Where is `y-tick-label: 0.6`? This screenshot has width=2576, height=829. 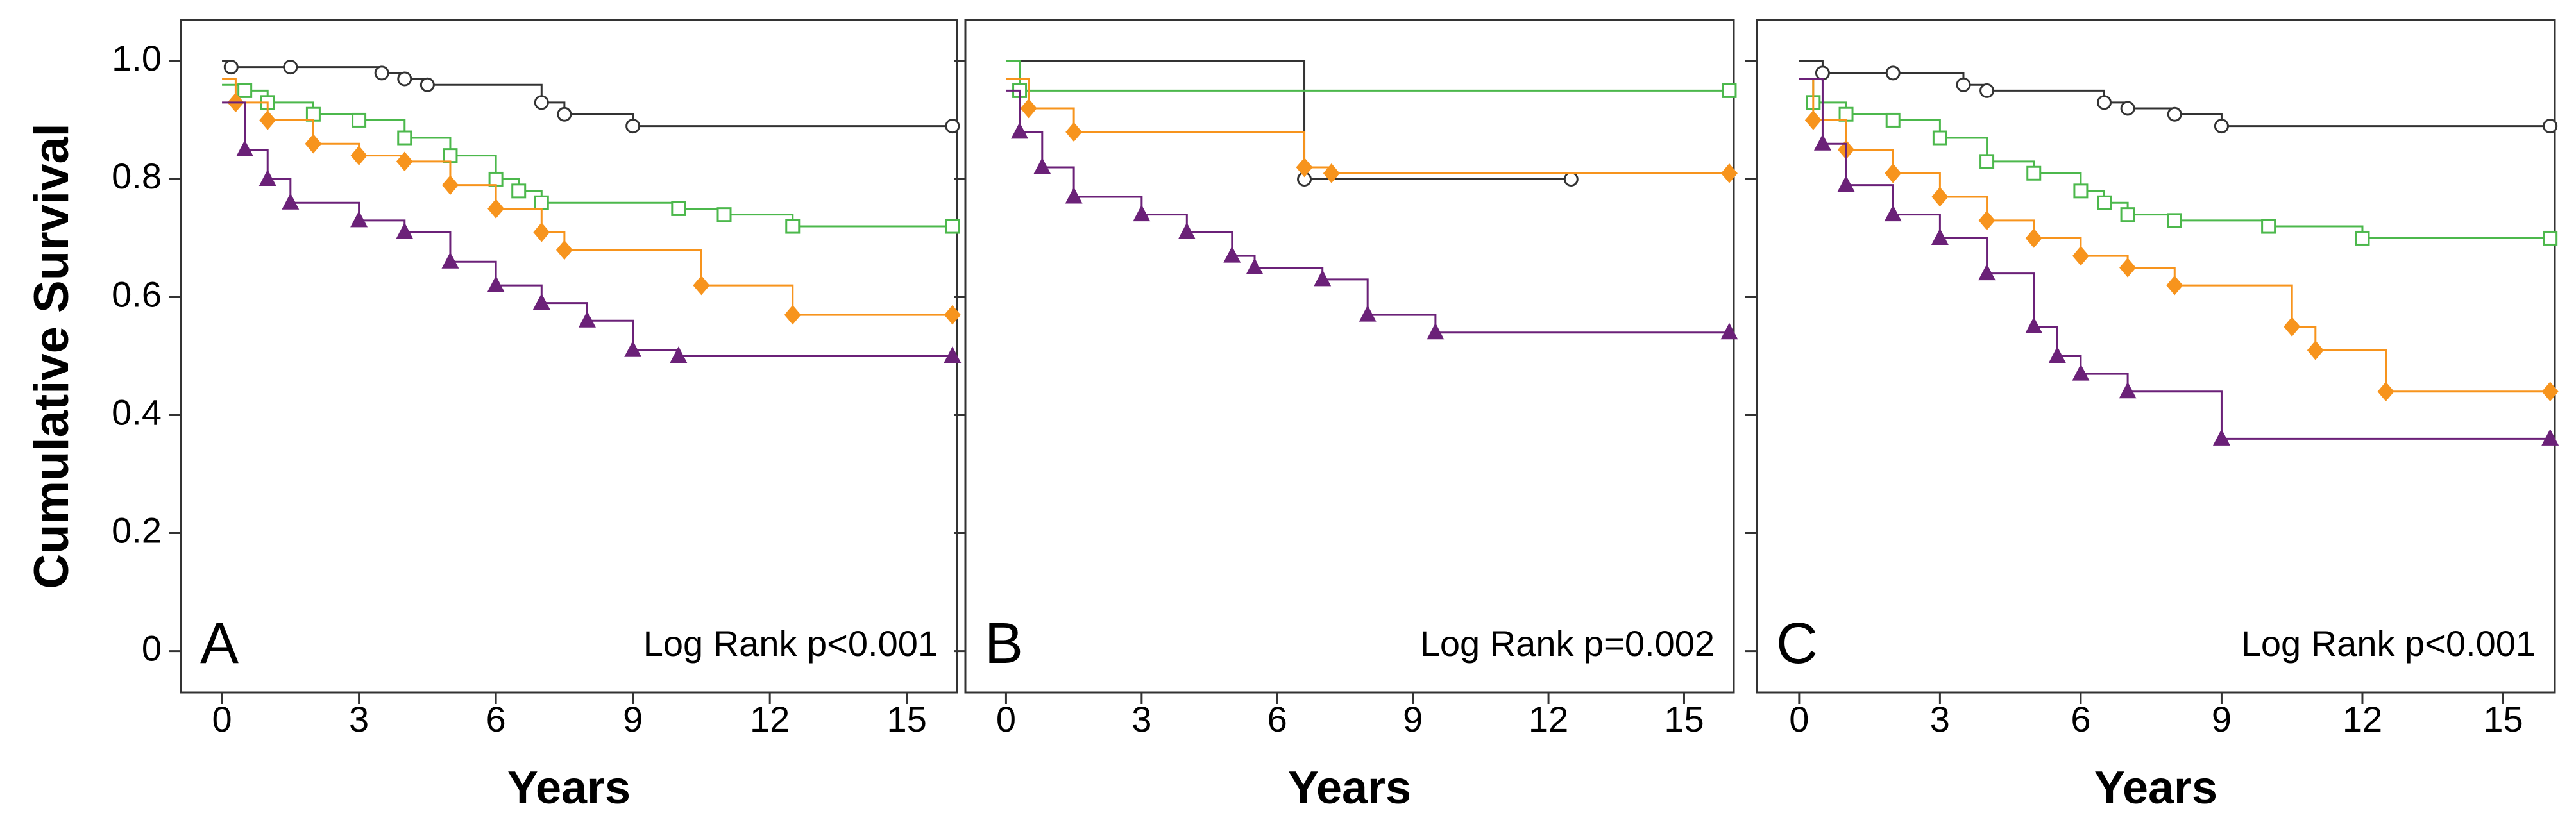
y-tick-label: 0.6 is located at coordinates (137, 294).